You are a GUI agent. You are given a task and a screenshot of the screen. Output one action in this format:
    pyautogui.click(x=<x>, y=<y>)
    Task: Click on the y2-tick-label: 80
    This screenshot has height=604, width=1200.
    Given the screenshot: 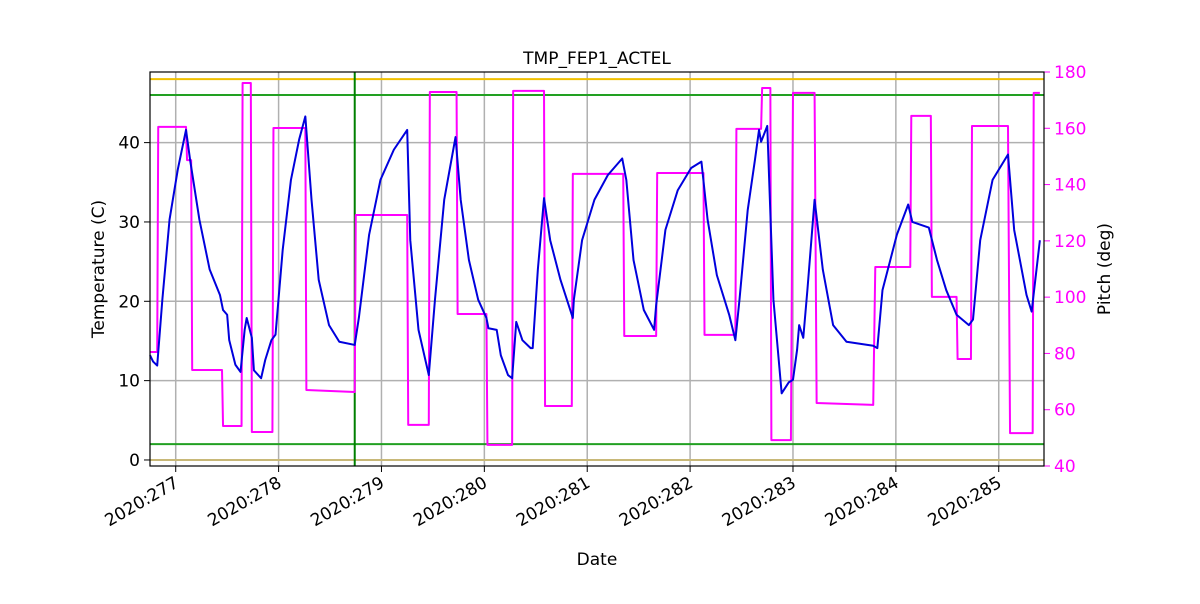 What is the action you would take?
    pyautogui.click(x=1065, y=354)
    